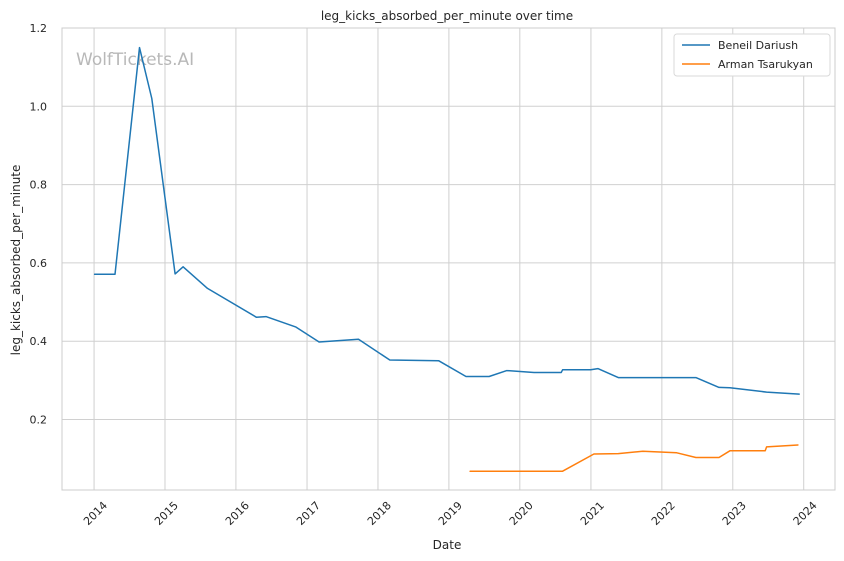  I want to click on y-tick-label: 0.8, so click(39, 185).